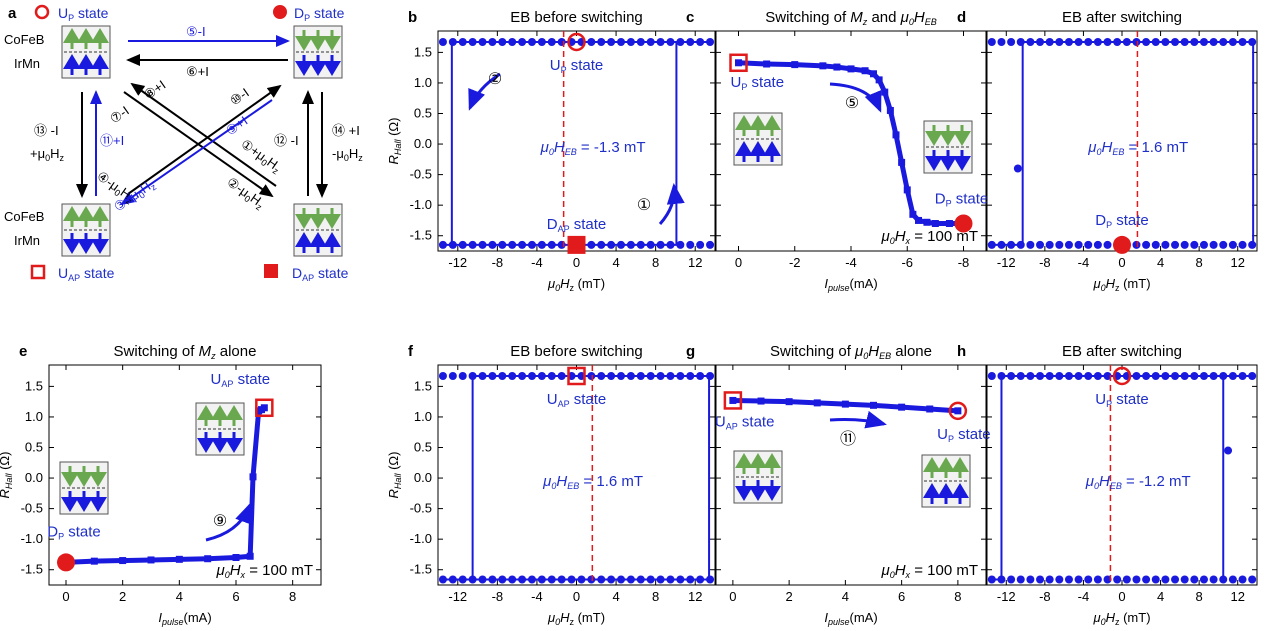  I want to click on state-label: UAP state, so click(241, 380).